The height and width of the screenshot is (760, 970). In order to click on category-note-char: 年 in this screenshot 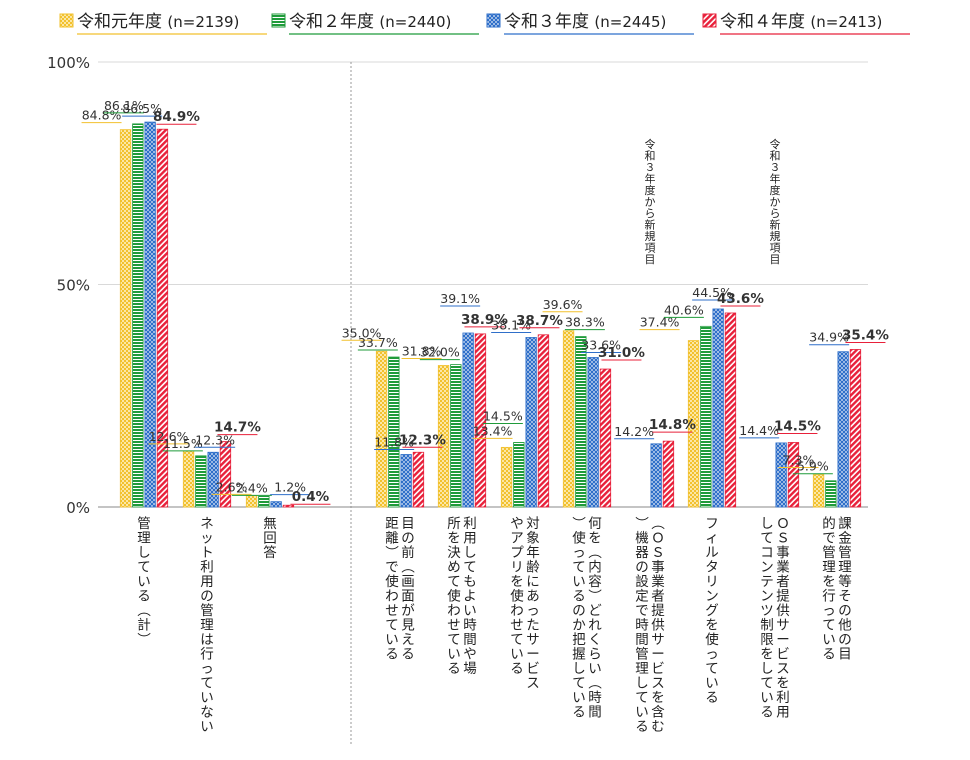, I will do `click(775, 179)`.